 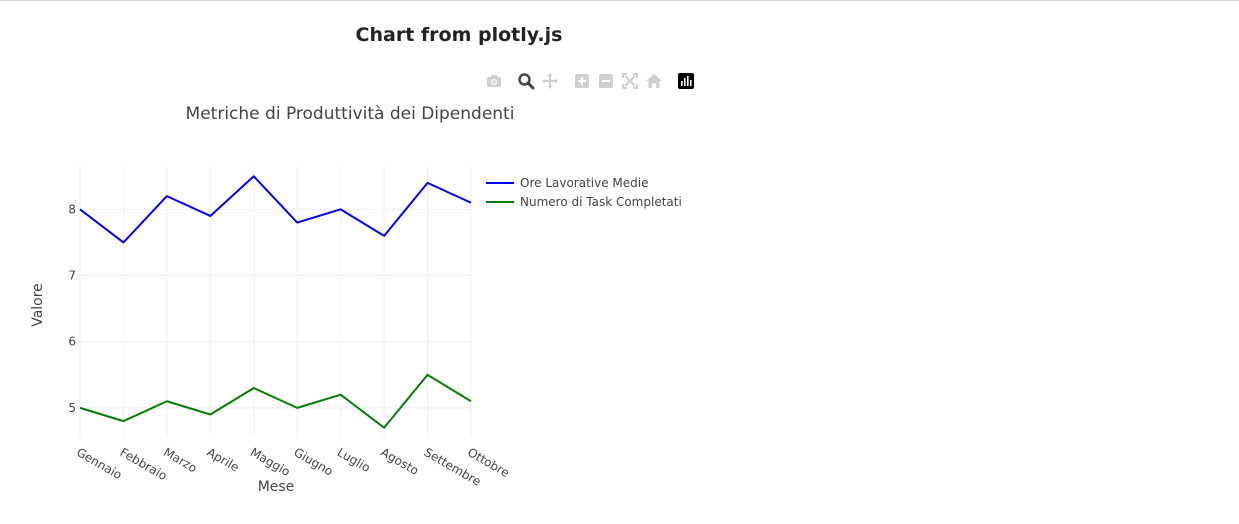 What do you see at coordinates (601, 202) in the screenshot?
I see `legend-item-label: Numero di Task Completati` at bounding box center [601, 202].